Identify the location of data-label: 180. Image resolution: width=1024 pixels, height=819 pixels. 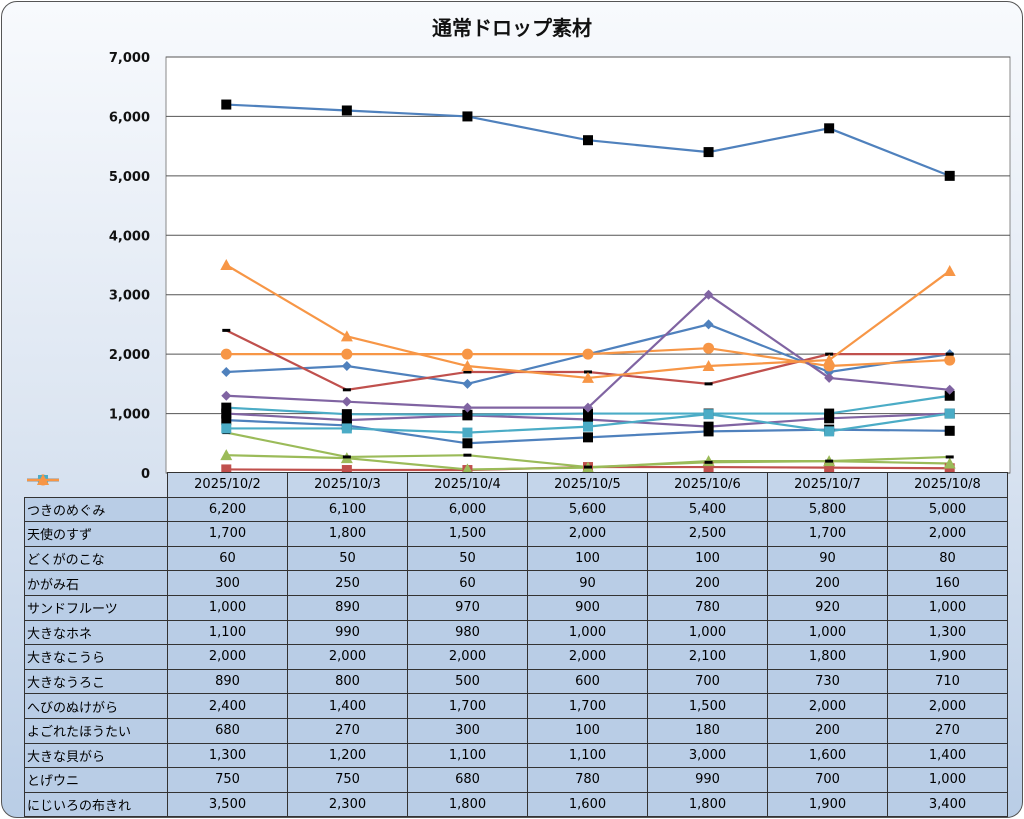
(707, 730).